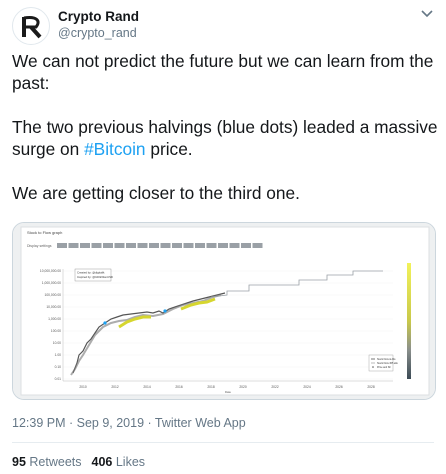 The image size is (446, 474). What do you see at coordinates (52, 295) in the screenshot?
I see `y-tick-label: 100,000.00` at bounding box center [52, 295].